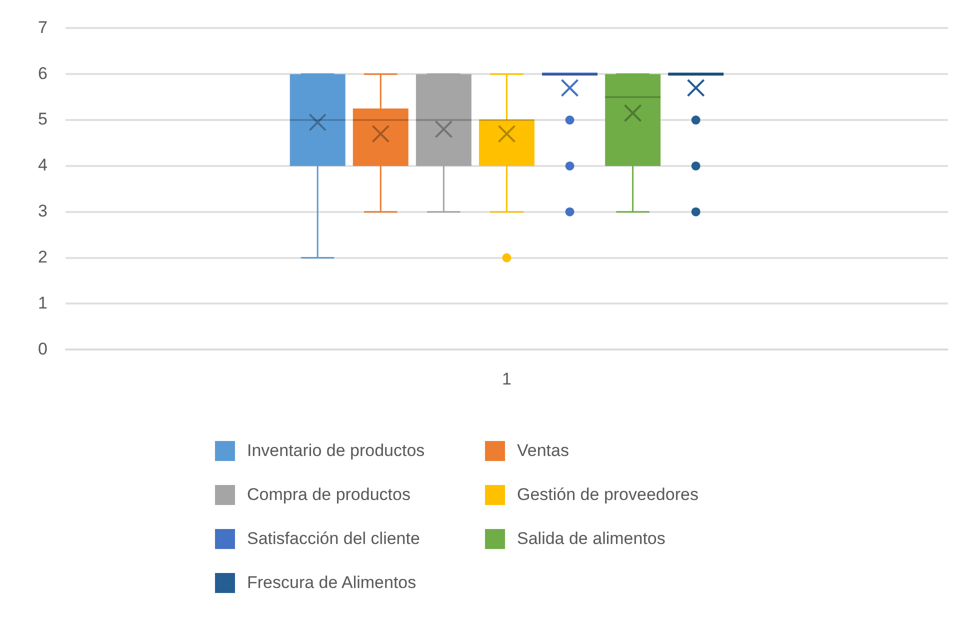 This screenshot has width=953, height=638. Describe the element at coordinates (43, 348) in the screenshot. I see `y-tick-label: 0` at that location.